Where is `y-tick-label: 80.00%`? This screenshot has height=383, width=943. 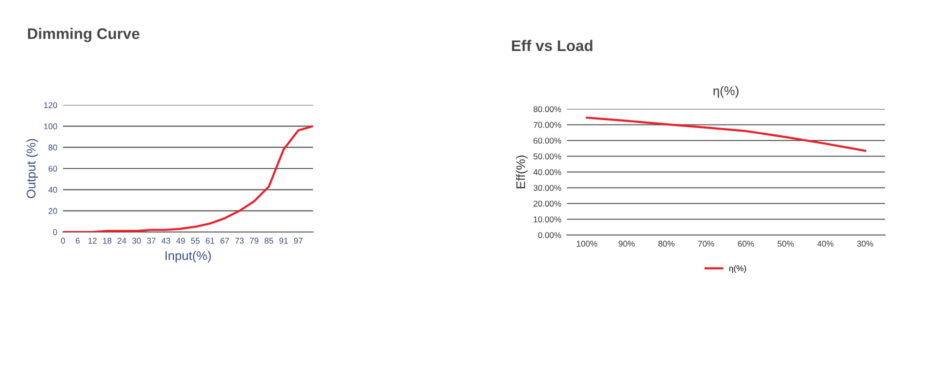 y-tick-label: 80.00% is located at coordinates (548, 109).